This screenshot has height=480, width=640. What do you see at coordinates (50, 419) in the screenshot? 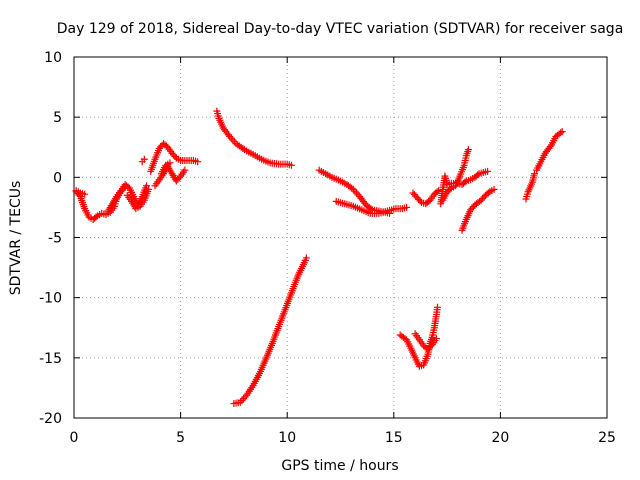
I see `y-tick-label: -20` at bounding box center [50, 419].